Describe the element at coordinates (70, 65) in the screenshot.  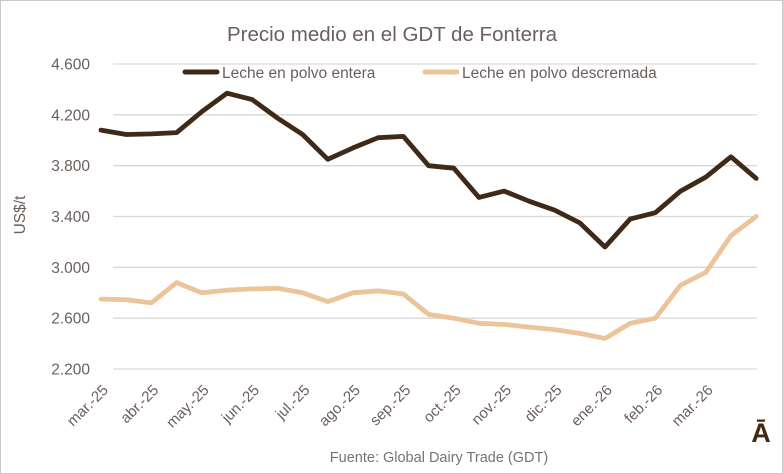
I see `y-tick-label: 4.600` at that location.